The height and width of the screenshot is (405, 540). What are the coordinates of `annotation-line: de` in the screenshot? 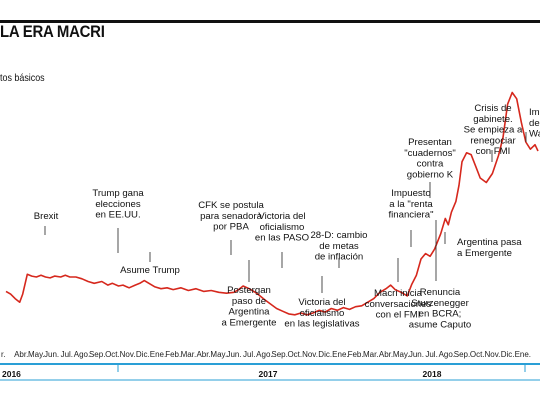 It's located at (534, 123).